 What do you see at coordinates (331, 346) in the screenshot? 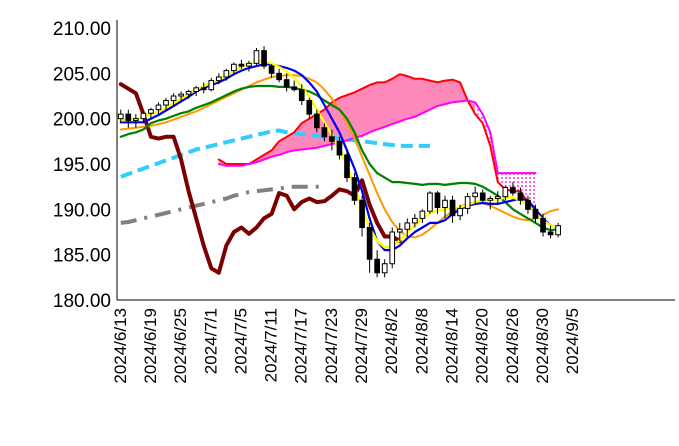
I see `x-tick-label: 2024/7/23` at bounding box center [331, 346].